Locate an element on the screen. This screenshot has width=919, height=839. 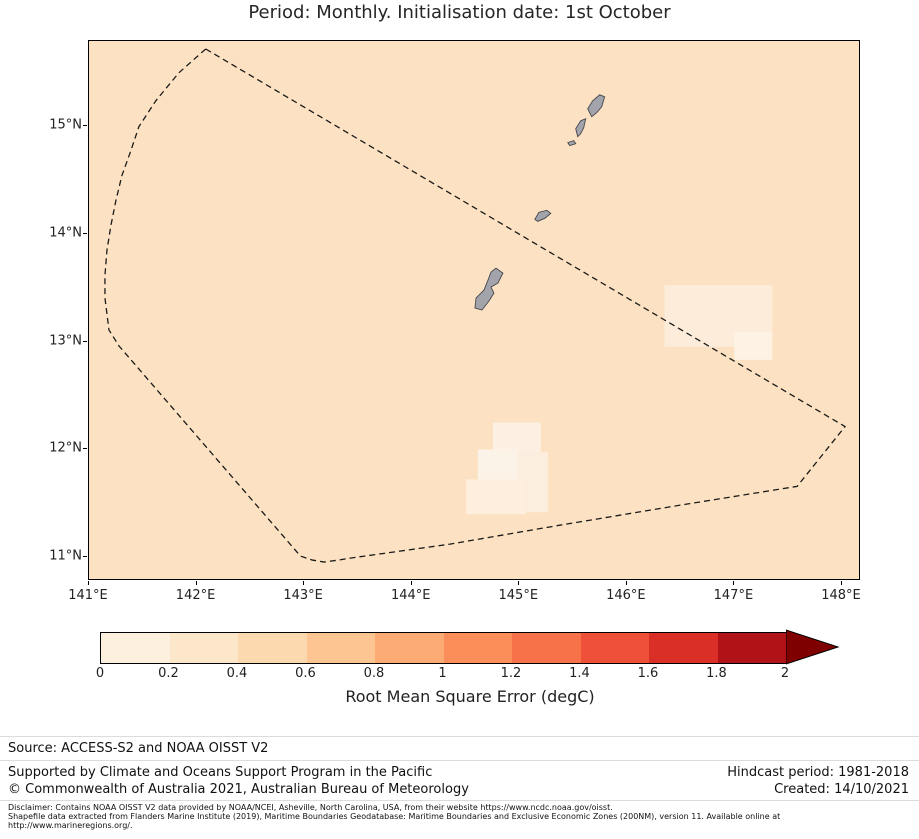
island-rota is located at coordinates (543, 215).